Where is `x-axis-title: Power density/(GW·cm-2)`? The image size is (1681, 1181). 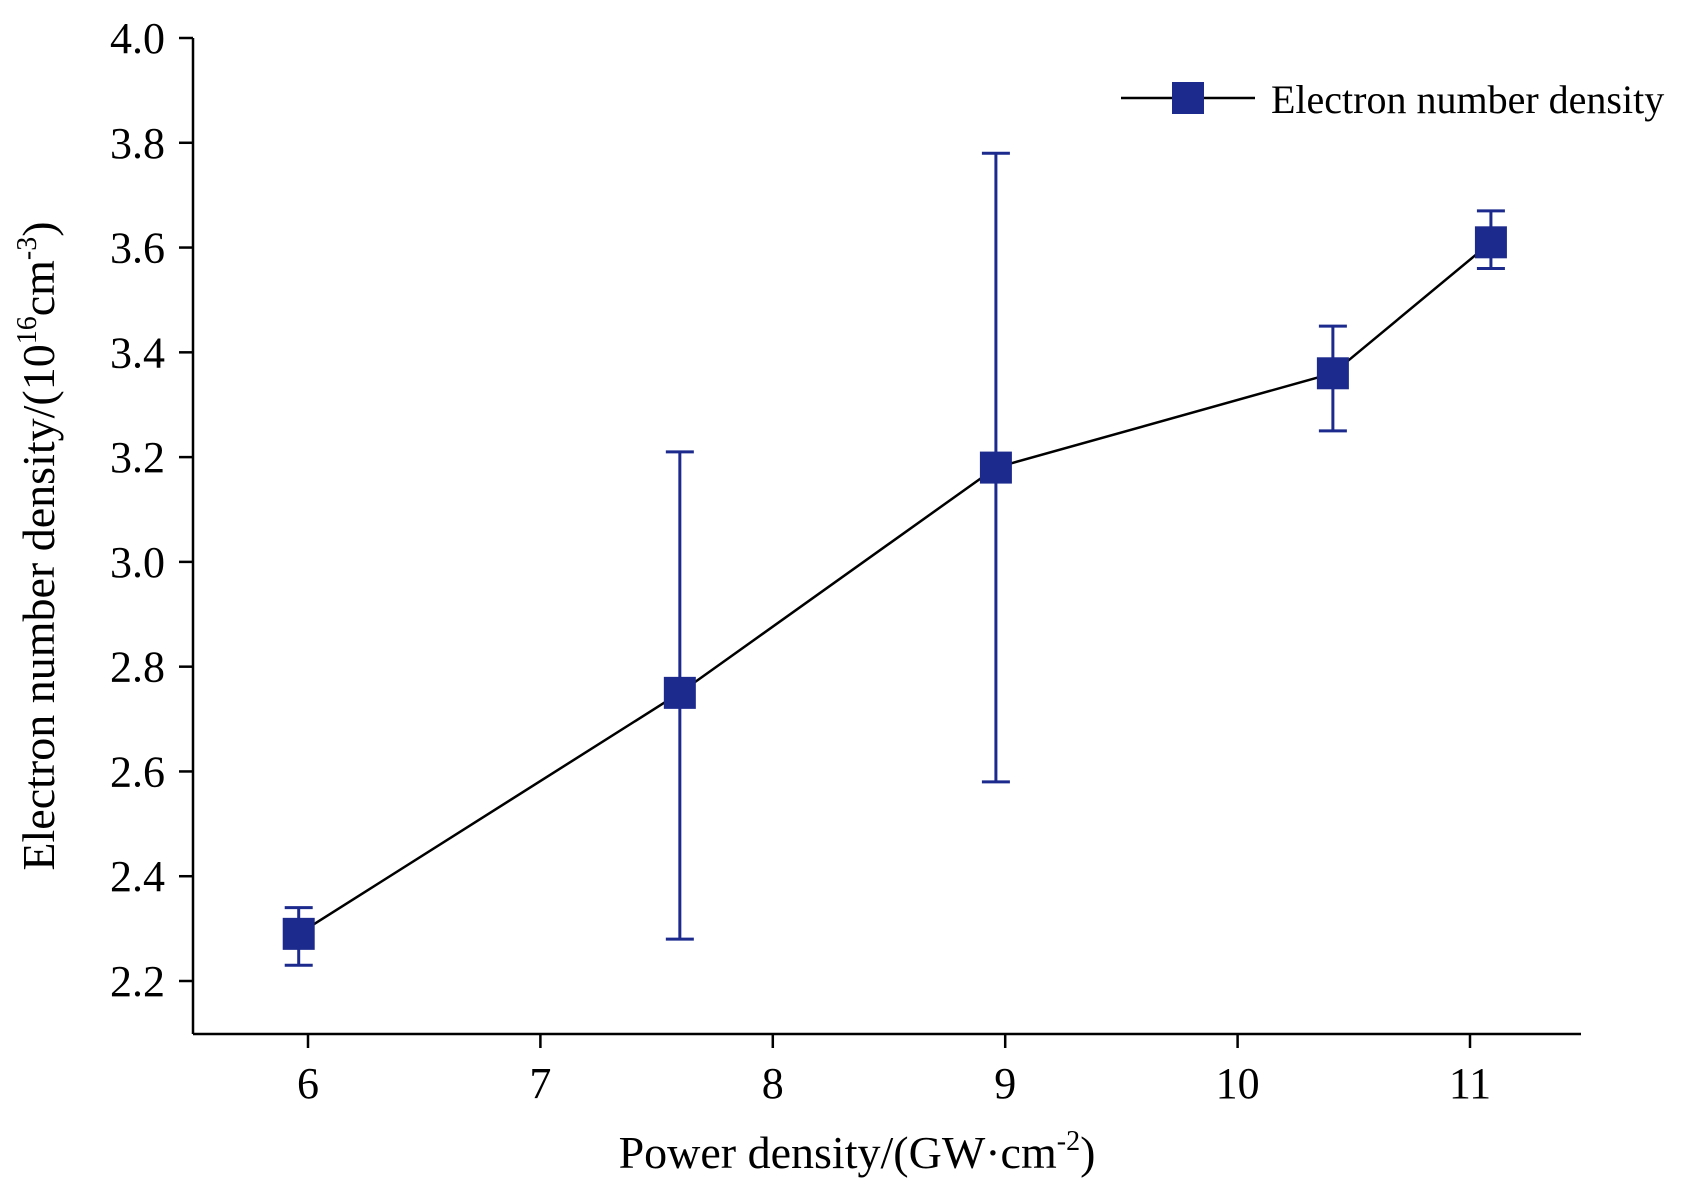 x-axis-title: Power density/(GW·cm-2) is located at coordinates (857, 1152).